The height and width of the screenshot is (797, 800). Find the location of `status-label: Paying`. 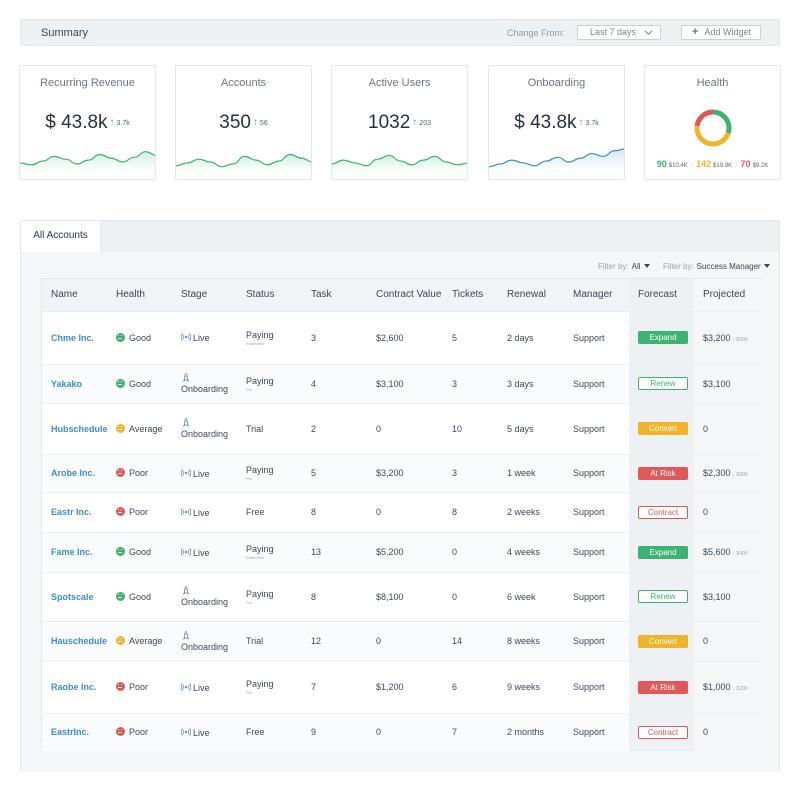

status-label: Paying is located at coordinates (260, 334).